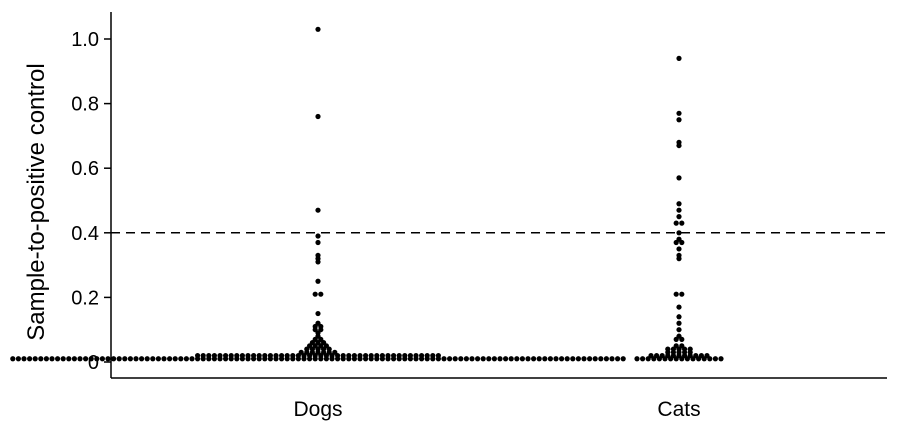 The height and width of the screenshot is (432, 900). What do you see at coordinates (85, 105) in the screenshot?
I see `y-tick-label: 0.8` at bounding box center [85, 105].